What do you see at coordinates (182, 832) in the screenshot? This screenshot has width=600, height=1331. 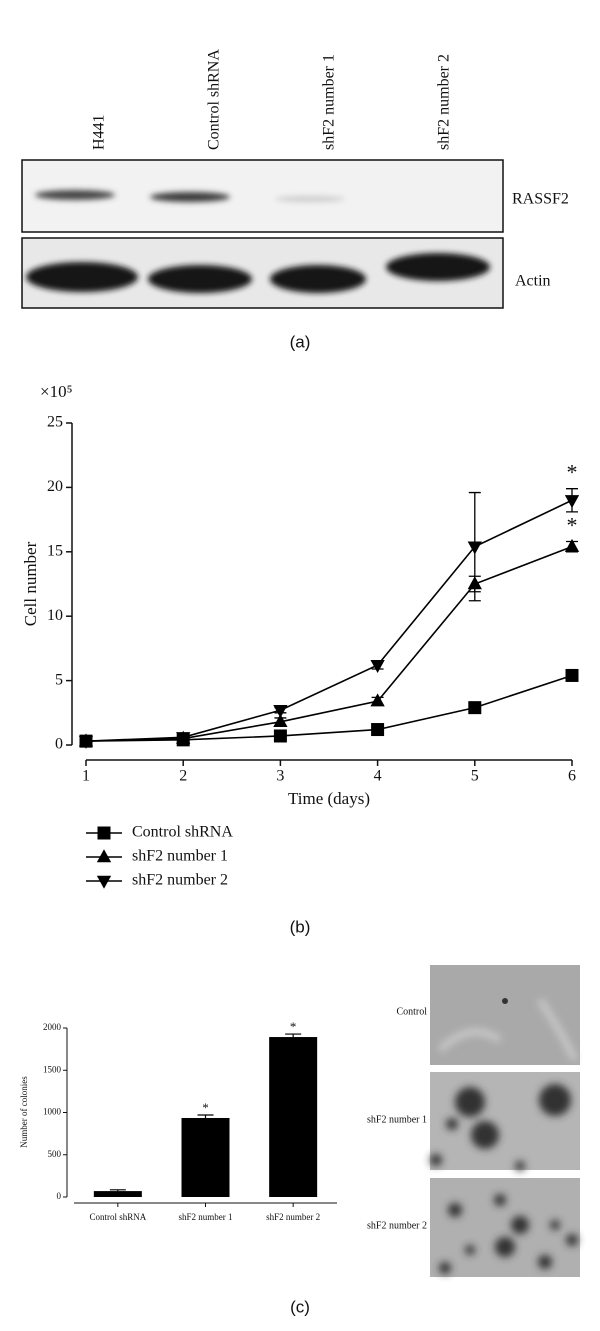 I see `legend-label: Control shRNA` at bounding box center [182, 832].